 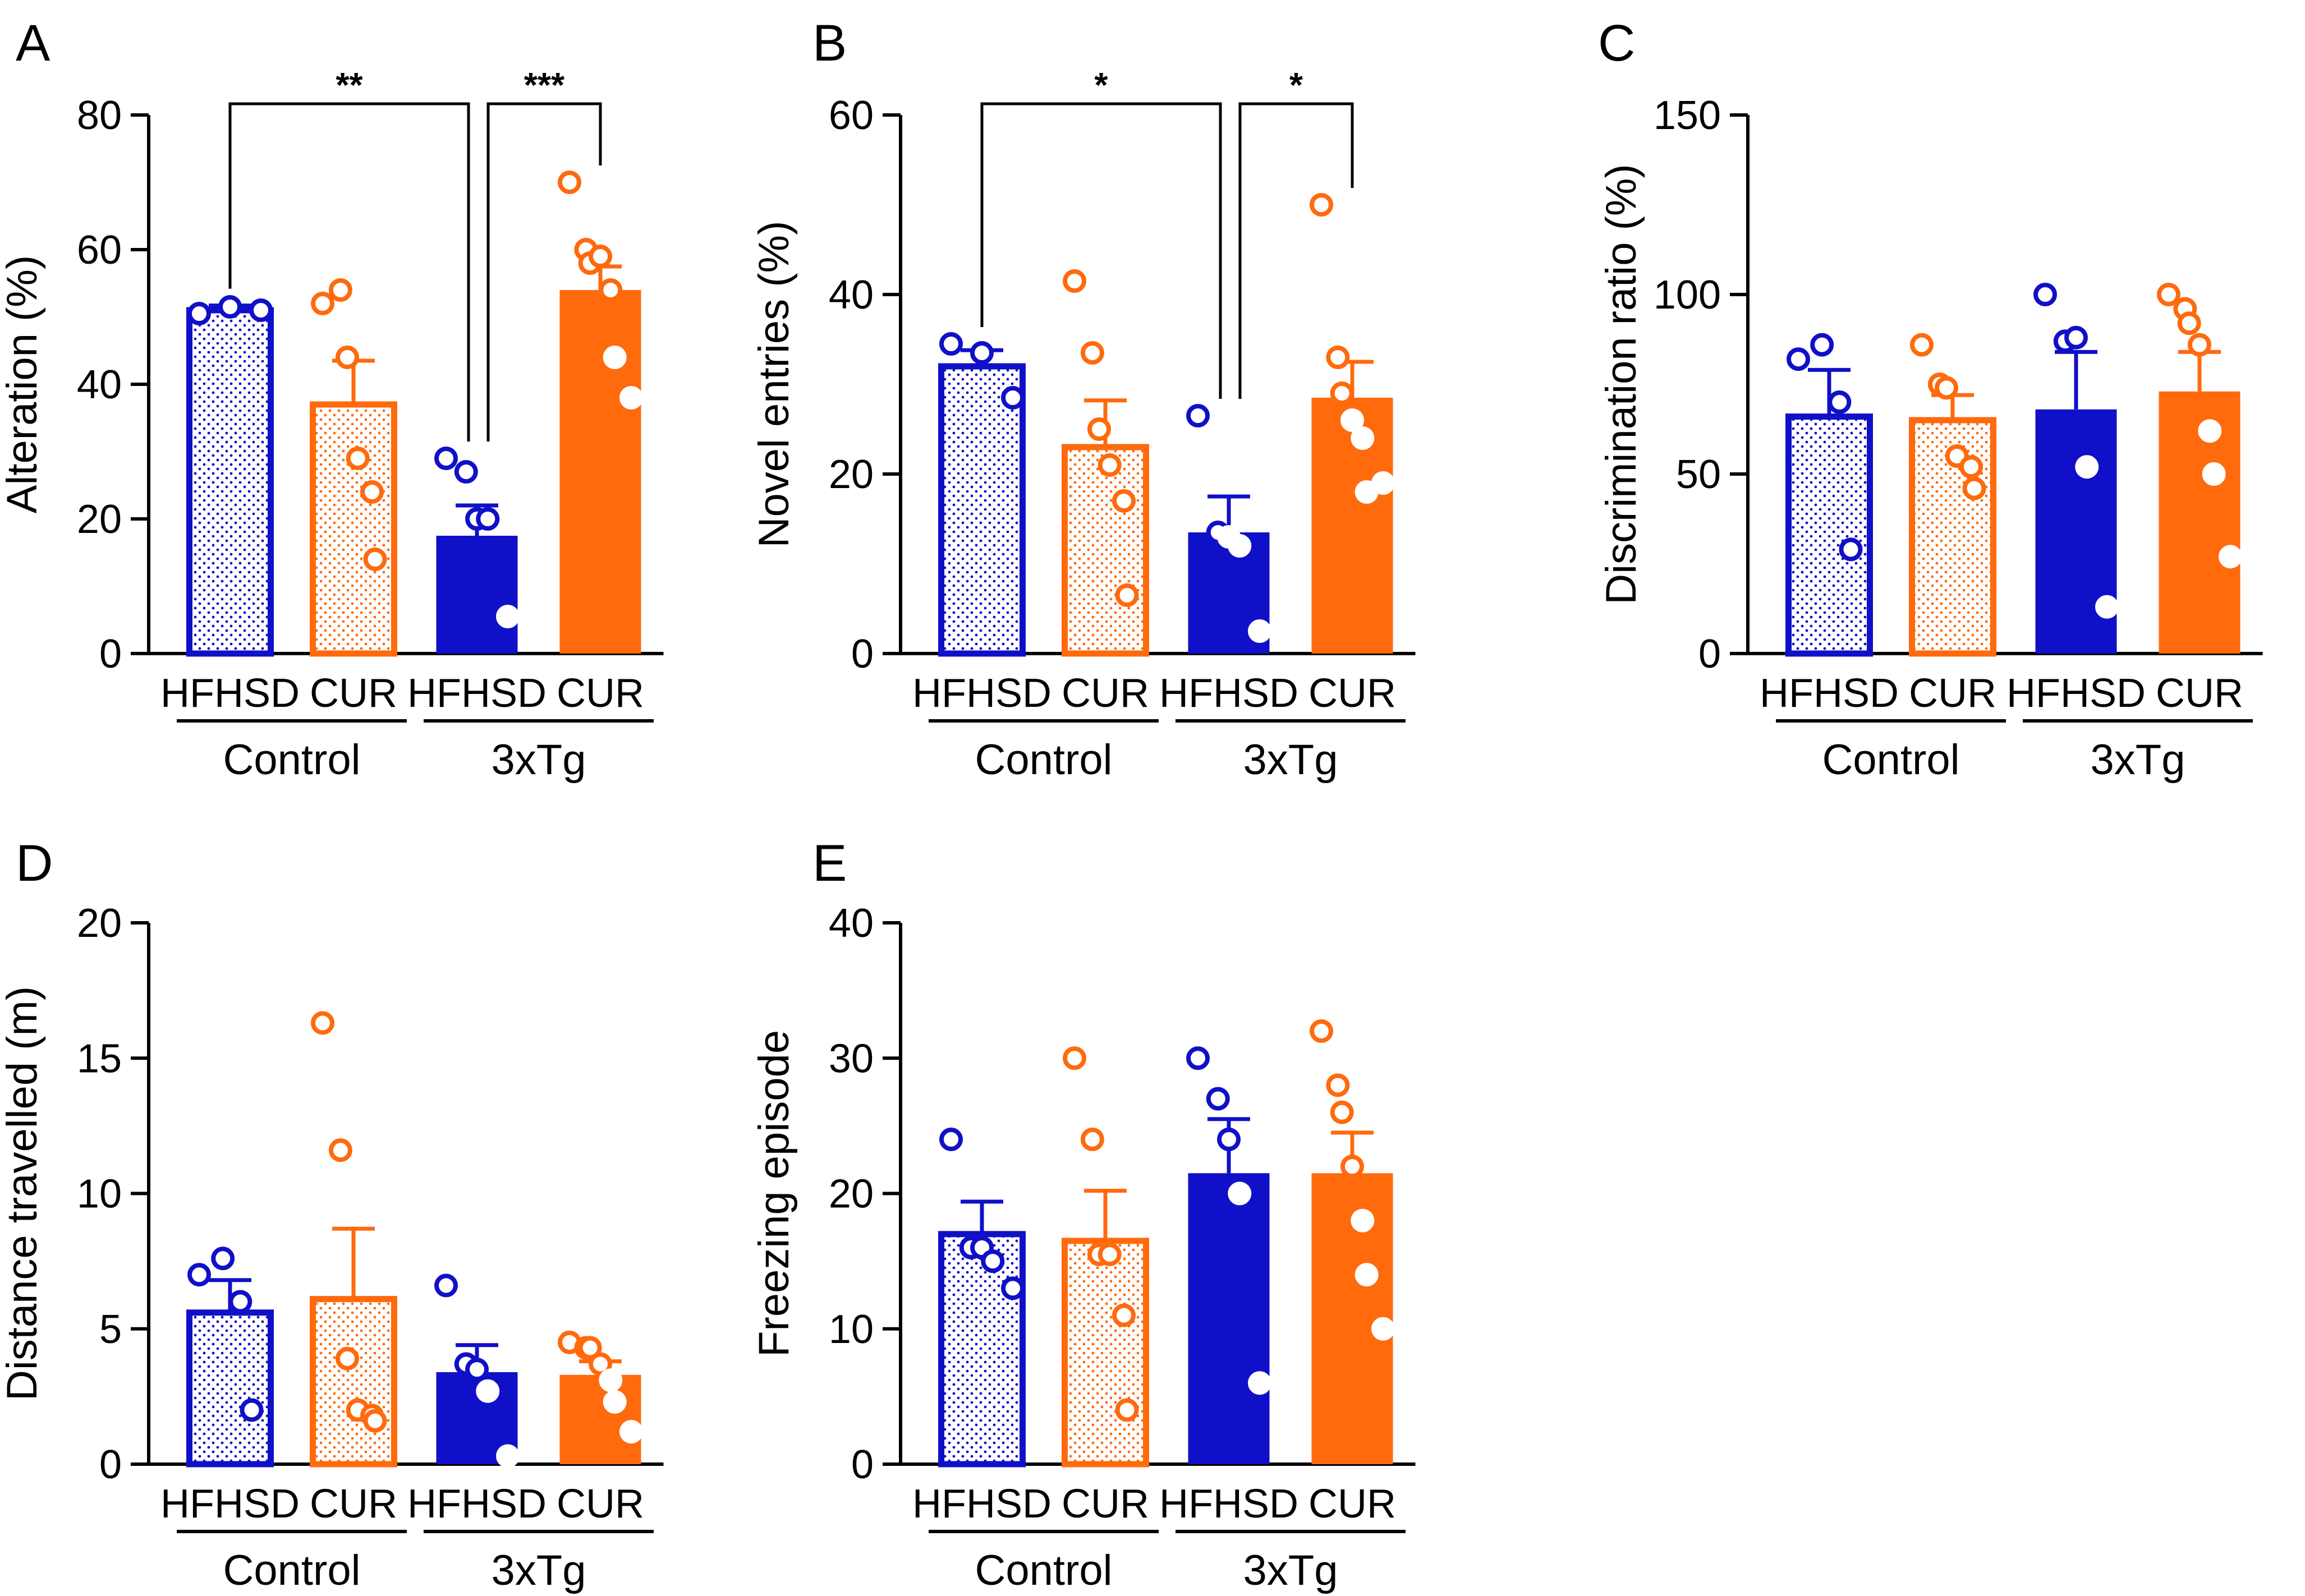 I want to click on panel-letter: D, so click(x=34, y=863).